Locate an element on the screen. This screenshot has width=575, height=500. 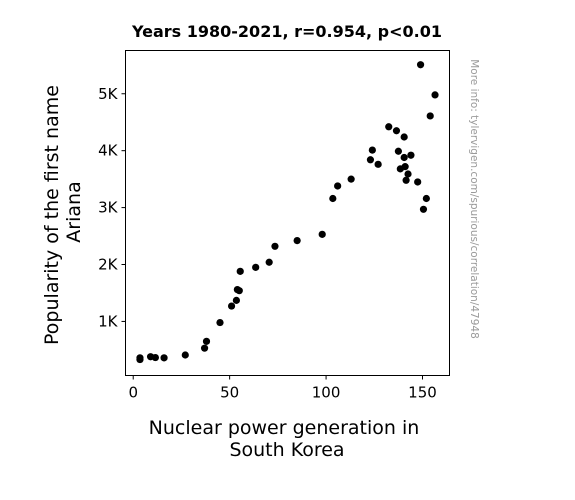
chart-title: Years 1980-2021, r=0.954, p<0.01 is located at coordinates (286, 31).